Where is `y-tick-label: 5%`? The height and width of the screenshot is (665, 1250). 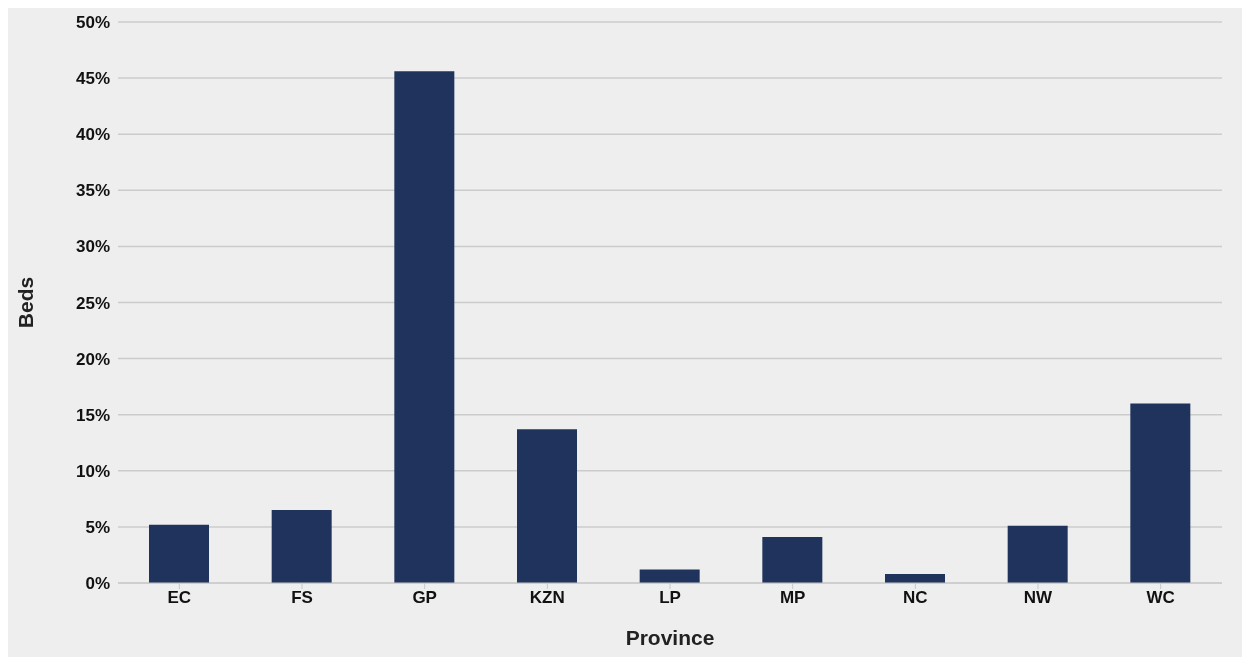
y-tick-label: 5% is located at coordinates (97, 527).